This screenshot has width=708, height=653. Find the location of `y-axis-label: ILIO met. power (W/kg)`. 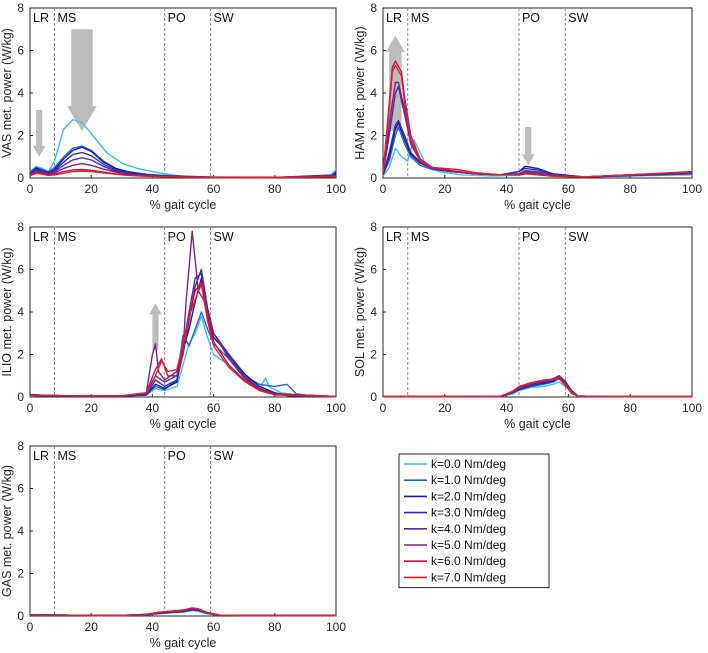

y-axis-label: ILIO met. power (W/kg) is located at coordinates (7, 311).